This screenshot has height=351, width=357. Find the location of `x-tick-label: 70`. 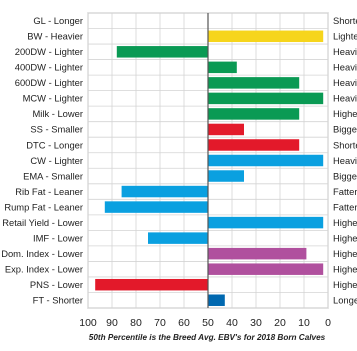

x-tick-label: 70 is located at coordinates (160, 323).